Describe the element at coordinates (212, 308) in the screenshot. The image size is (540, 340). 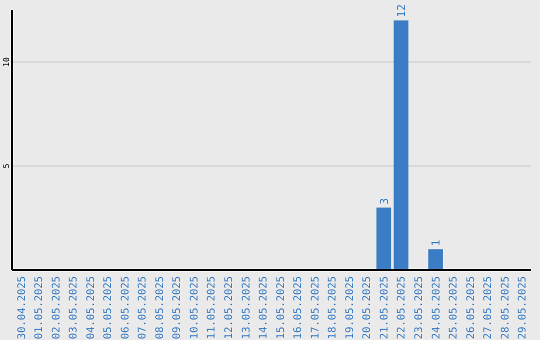
I see `x-tick-label: 11.05.2025` at that location.